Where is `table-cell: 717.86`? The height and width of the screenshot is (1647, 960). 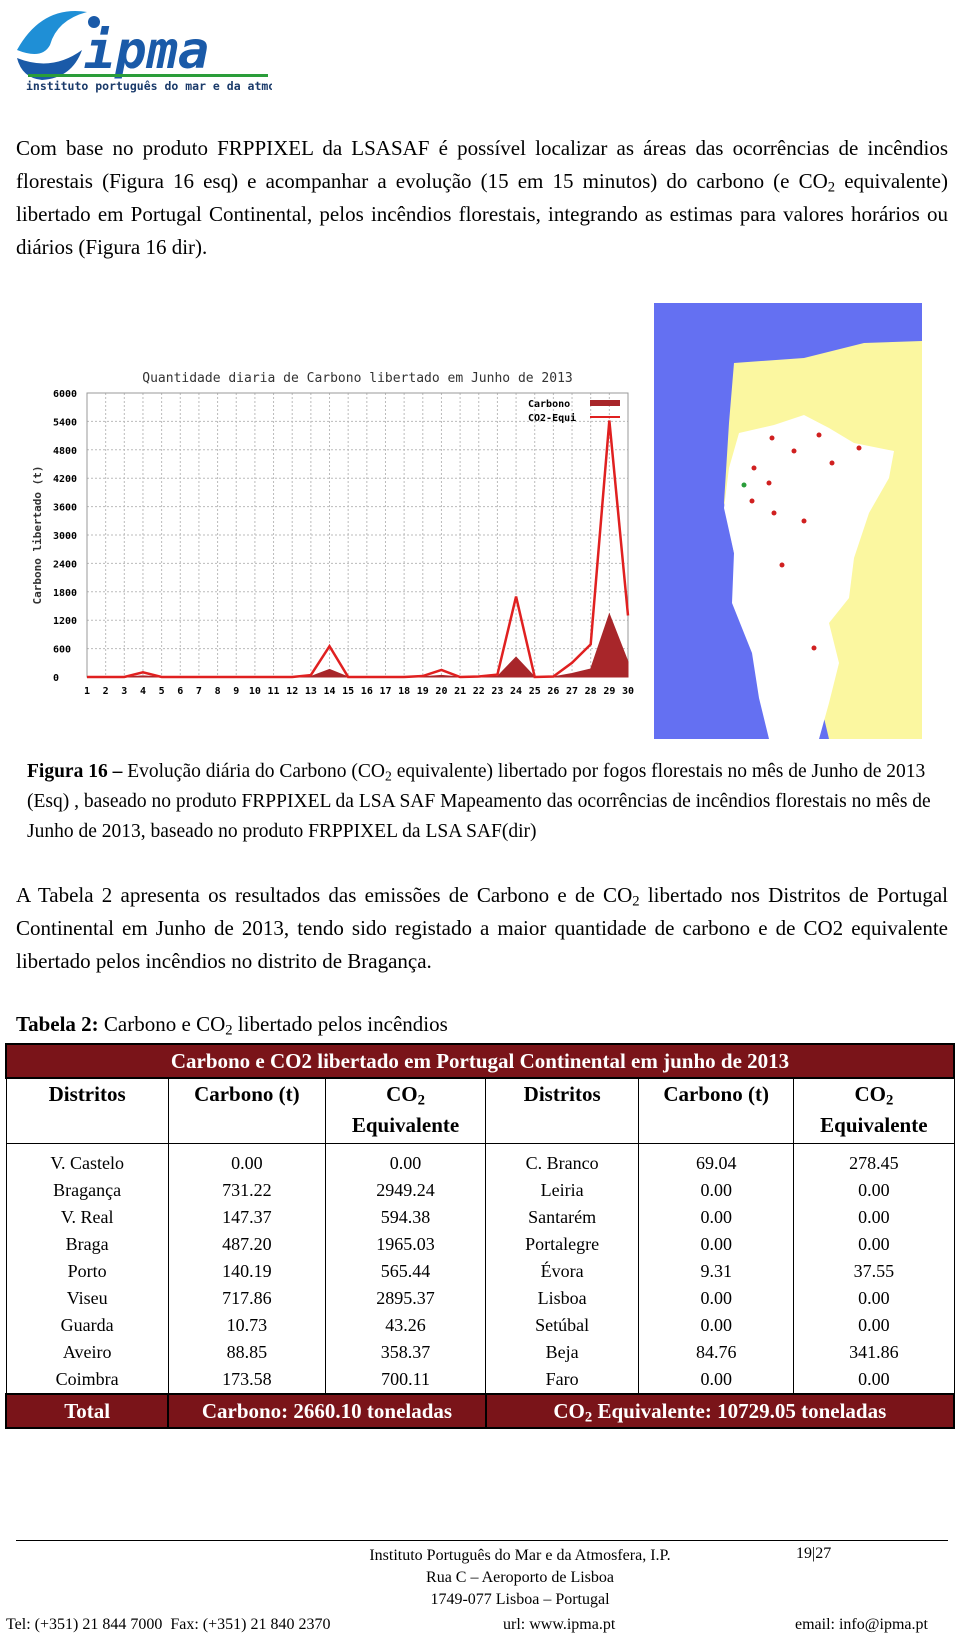
table-cell: 717.86 is located at coordinates (246, 1298).